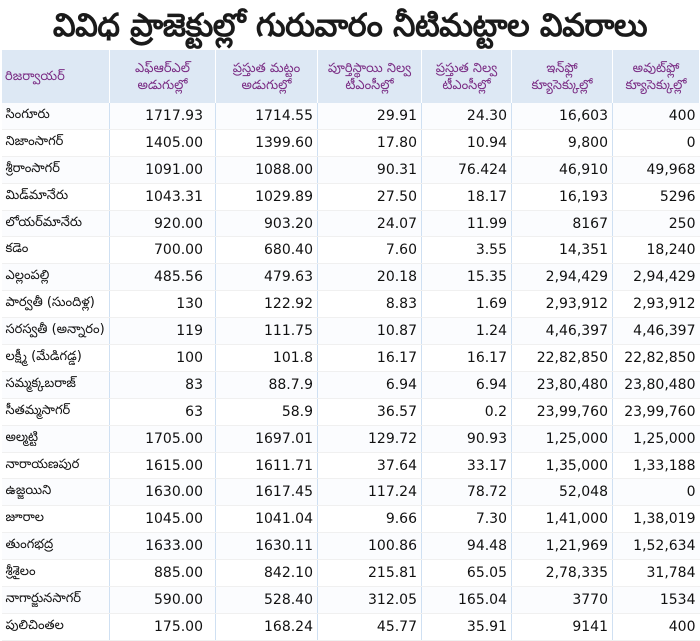  I want to click on value-cell: 1088.00, so click(266, 170).